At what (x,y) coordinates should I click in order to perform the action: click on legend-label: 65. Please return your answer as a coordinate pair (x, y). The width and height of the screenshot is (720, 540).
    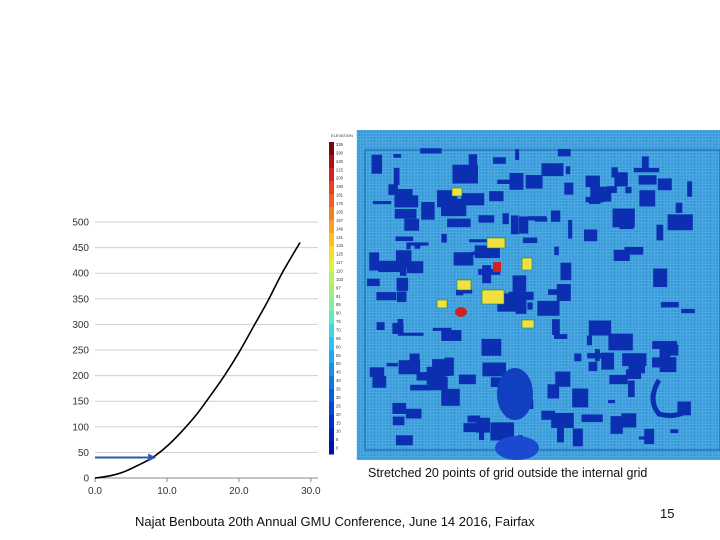
    Looking at the image, I should click on (338, 338).